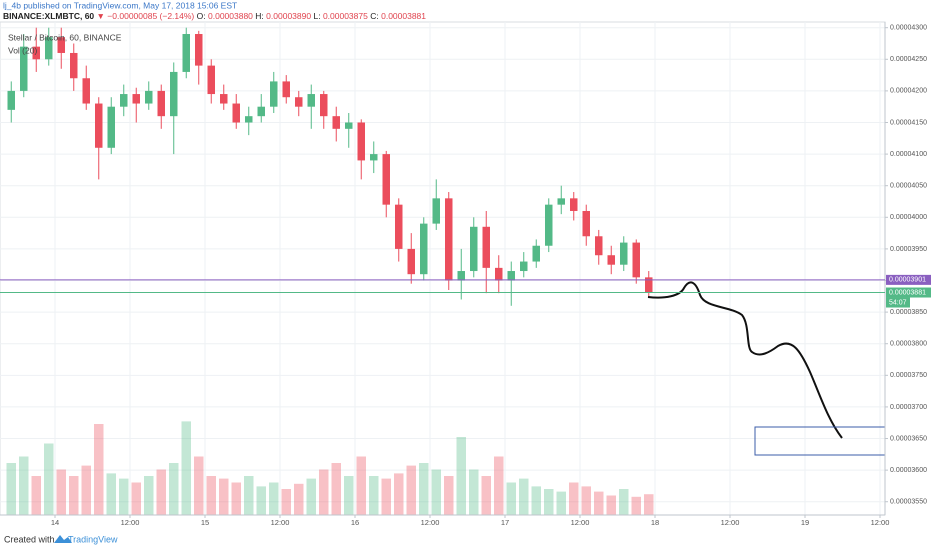 The width and height of the screenshot is (932, 555). I want to click on x-tick-label: 16, so click(355, 522).